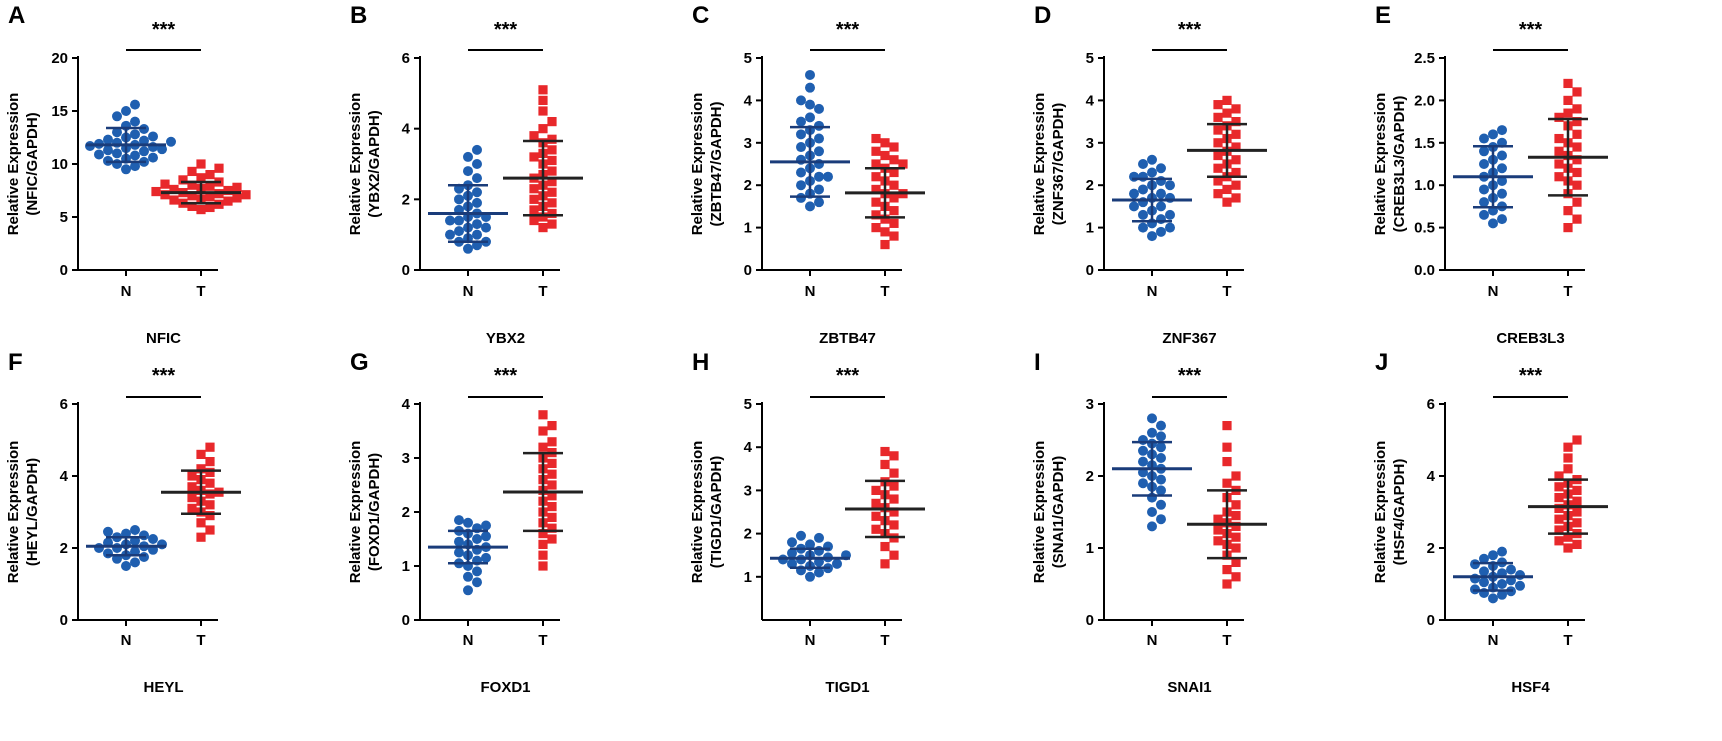 Image resolution: width=1722 pixels, height=741 pixels. Describe the element at coordinates (23, 164) in the screenshot. I see `y-axis-label: Relative Expression (NFIC/GAPDH)` at that location.